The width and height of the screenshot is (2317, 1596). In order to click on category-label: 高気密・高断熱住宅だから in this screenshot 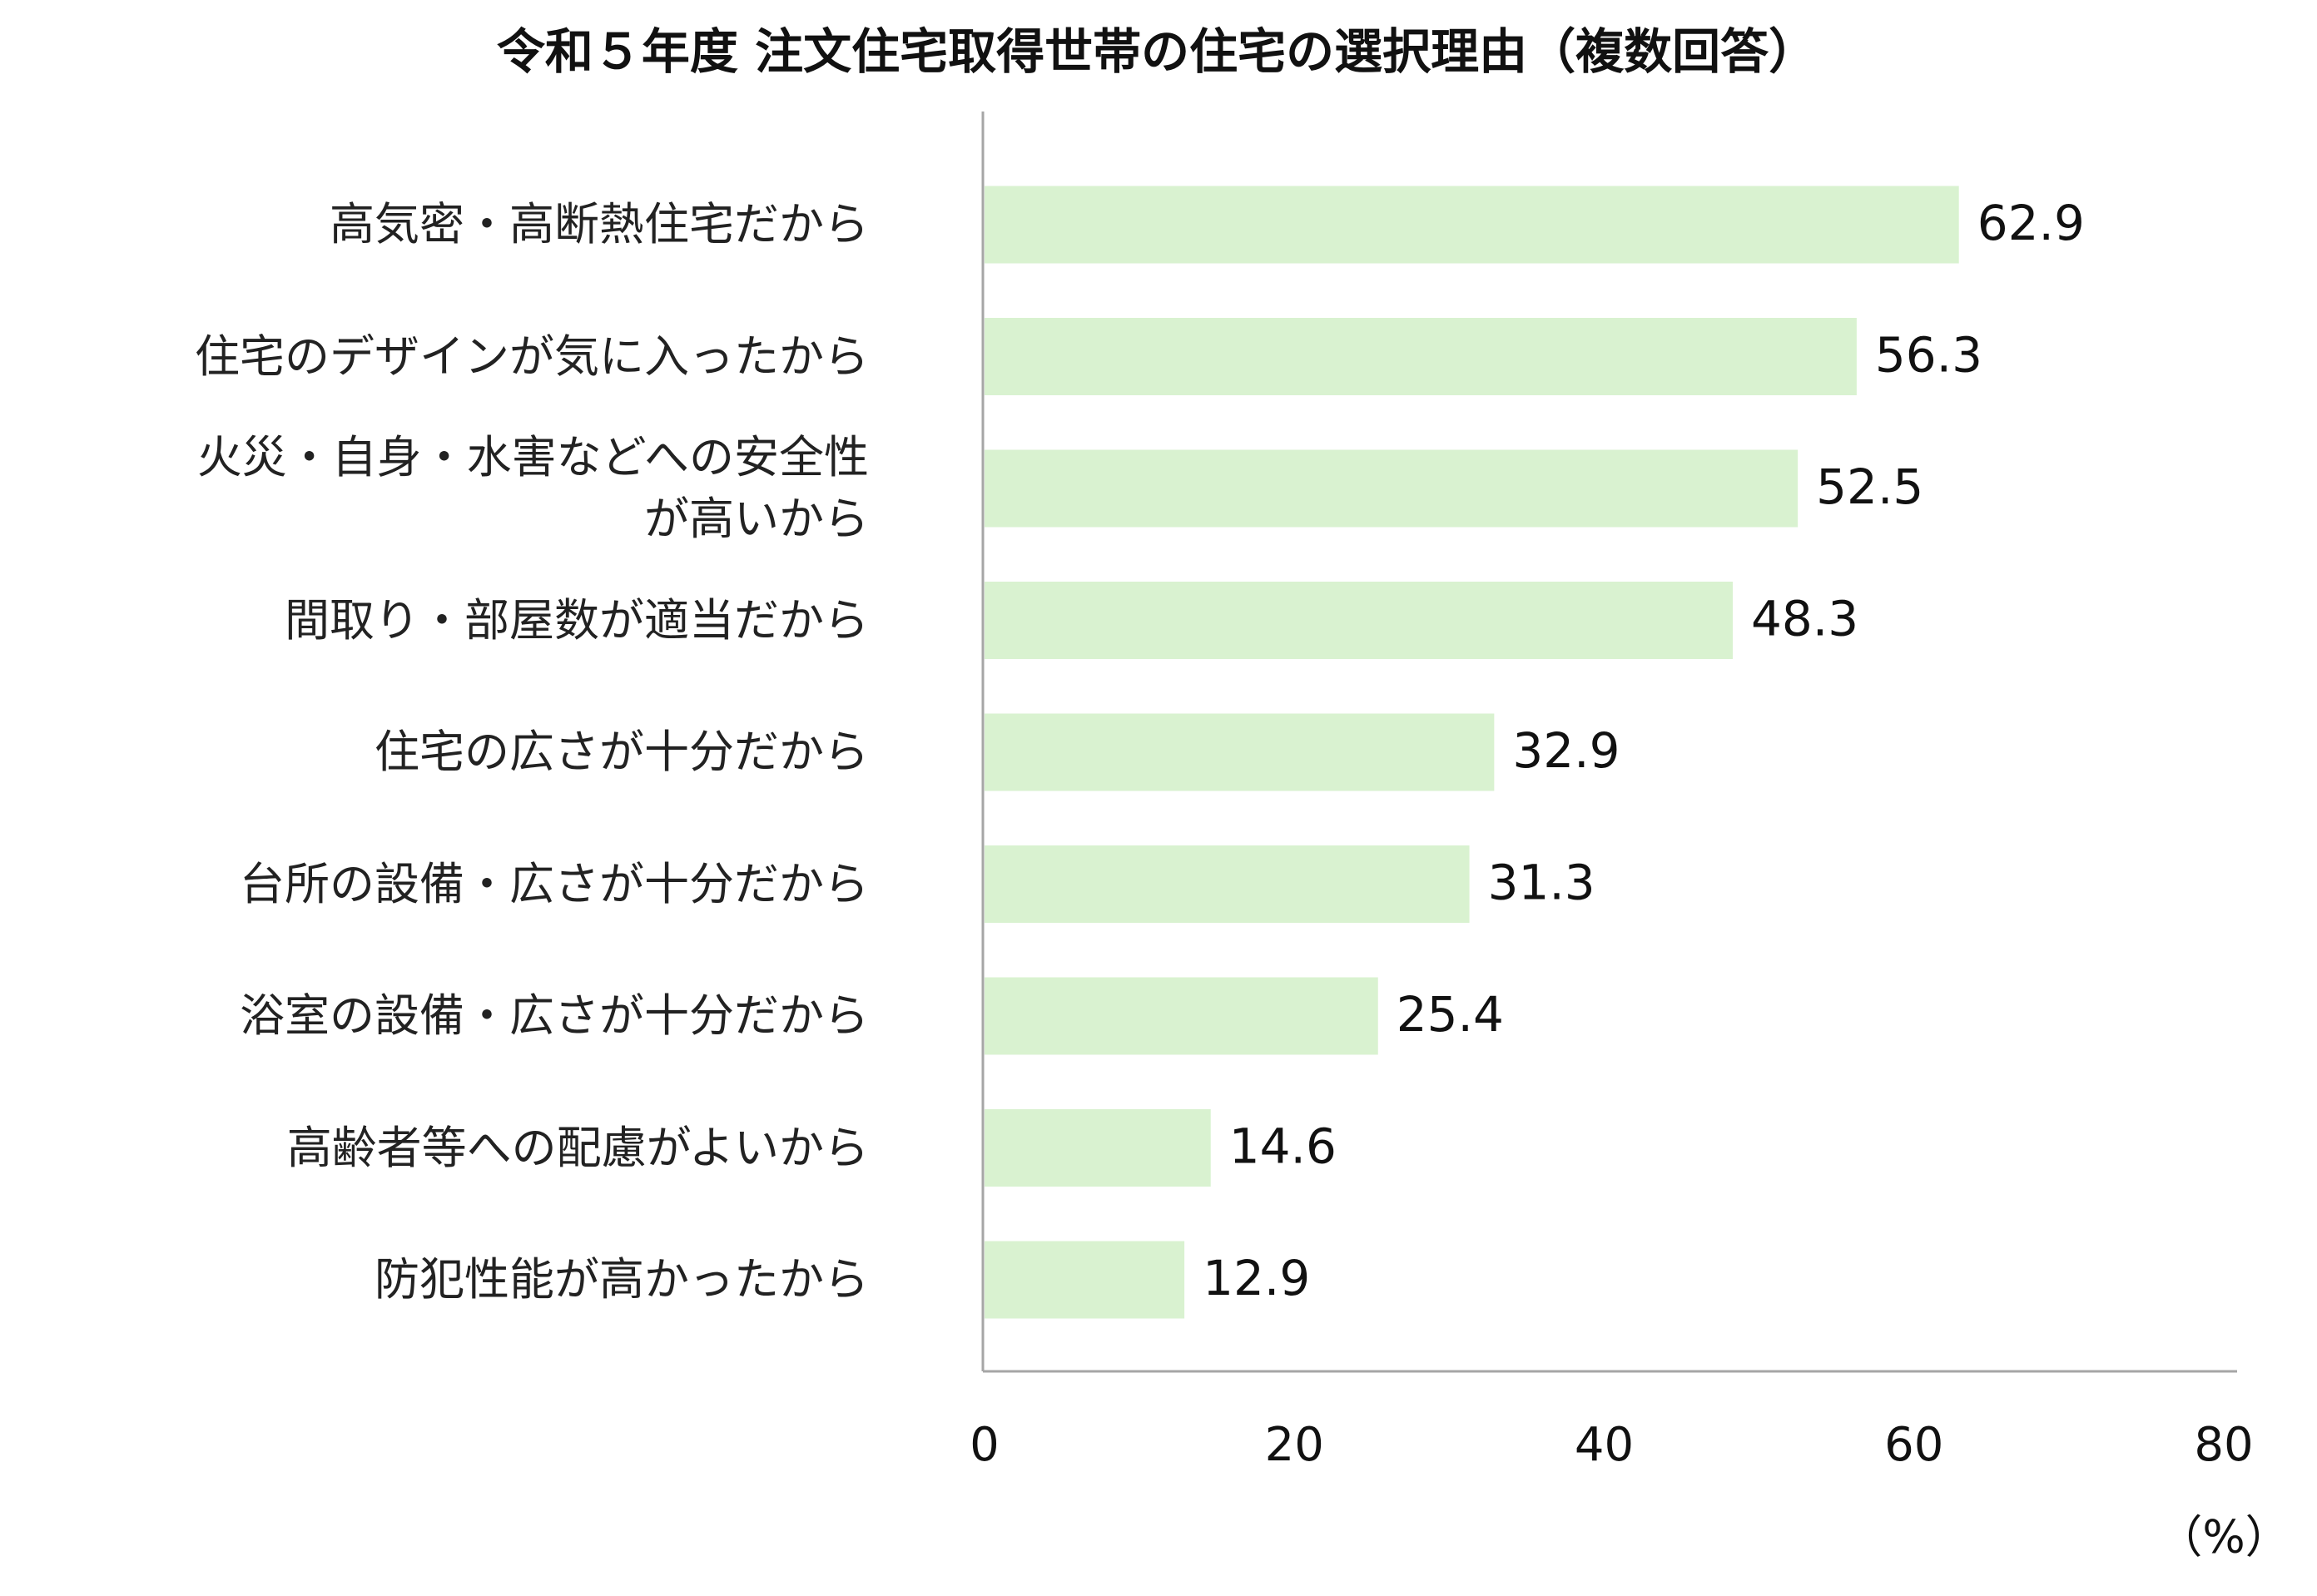, I will do `click(600, 224)`.